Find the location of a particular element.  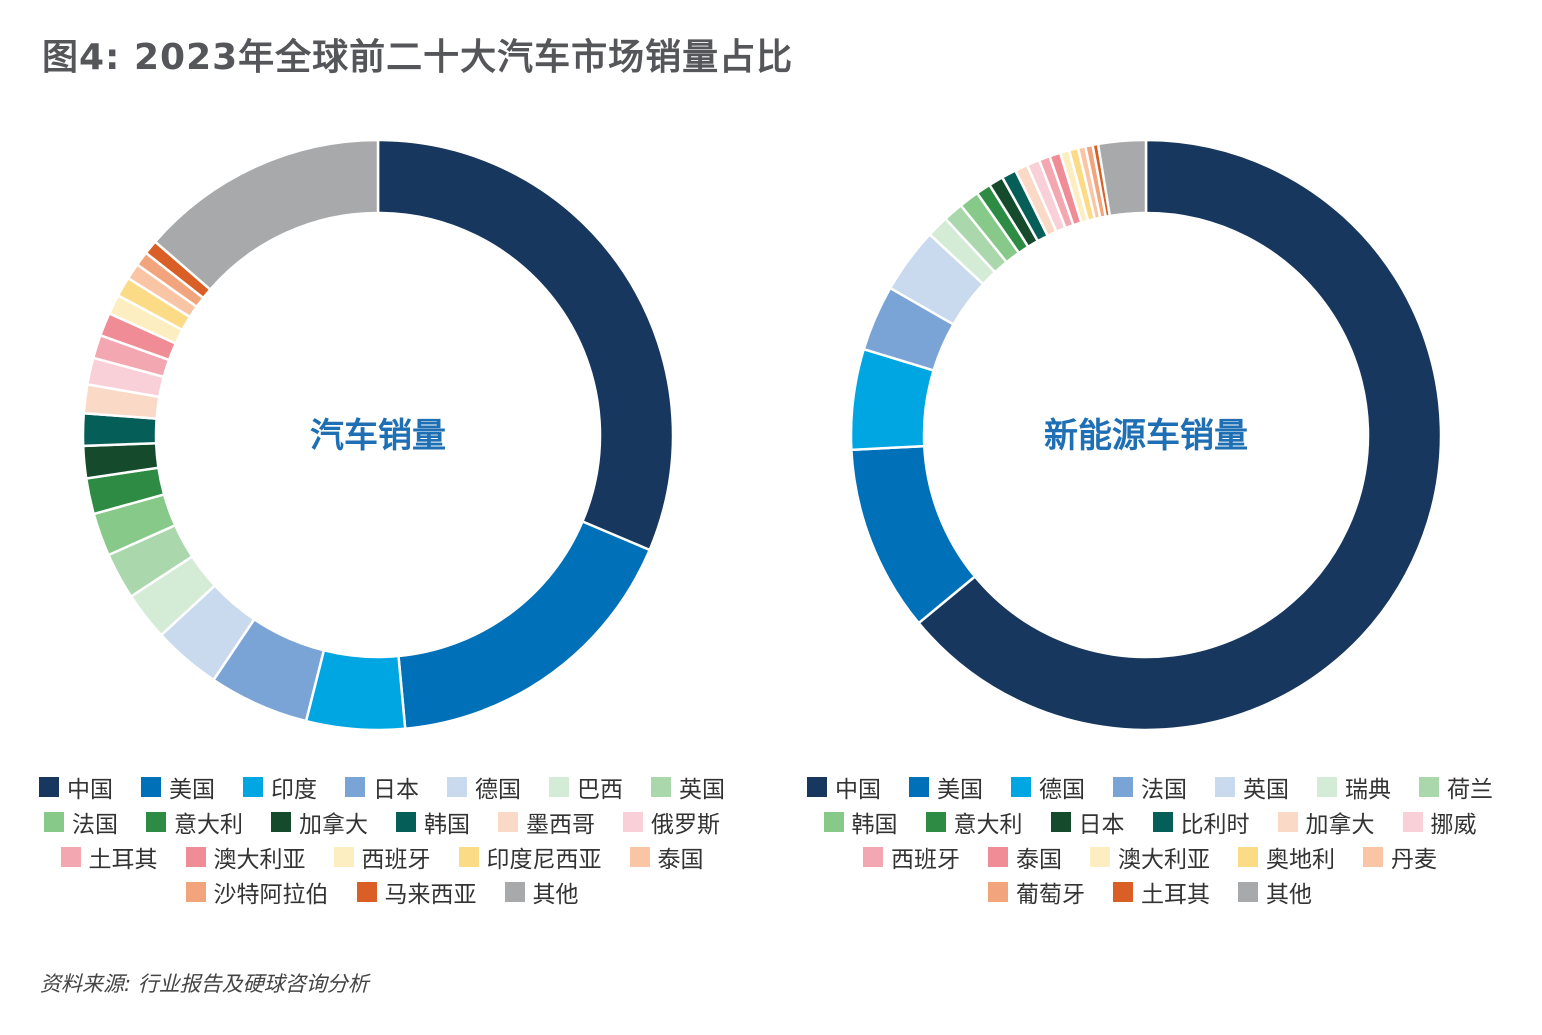

legend-item: 沙特阿拉伯 is located at coordinates (257, 892).